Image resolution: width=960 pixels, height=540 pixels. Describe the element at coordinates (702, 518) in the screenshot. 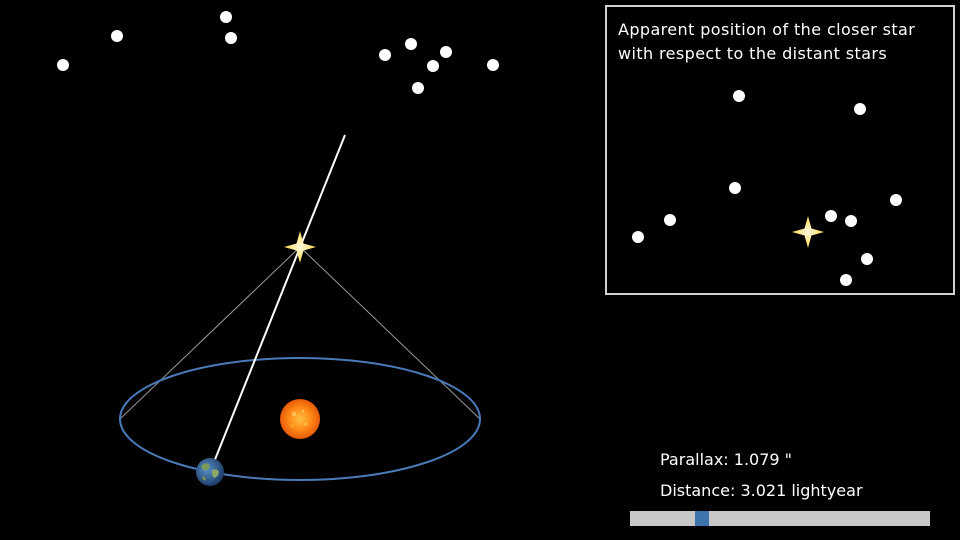

I see `slider-thumb` at that location.